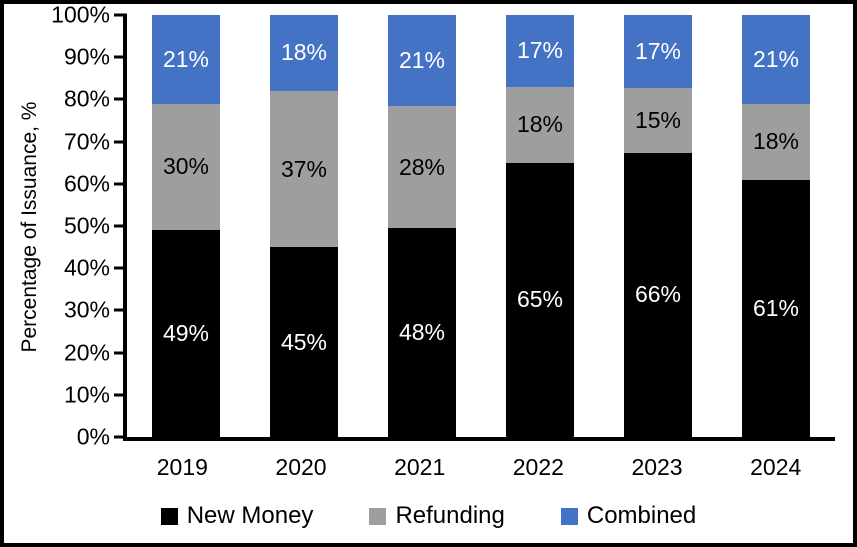  I want to click on legend: New Money Refunding Combined, so click(428, 516).